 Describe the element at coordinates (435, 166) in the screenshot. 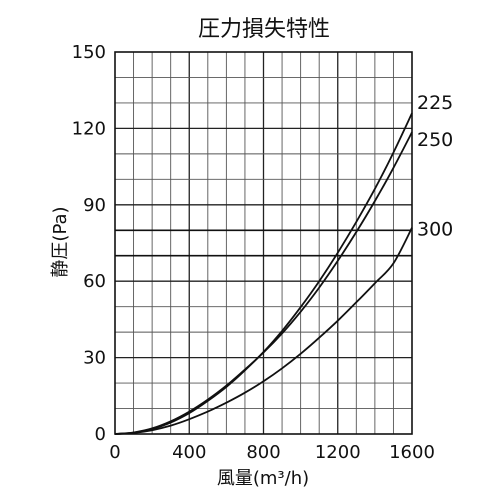

I see `series-labels: 225 250 300` at that location.